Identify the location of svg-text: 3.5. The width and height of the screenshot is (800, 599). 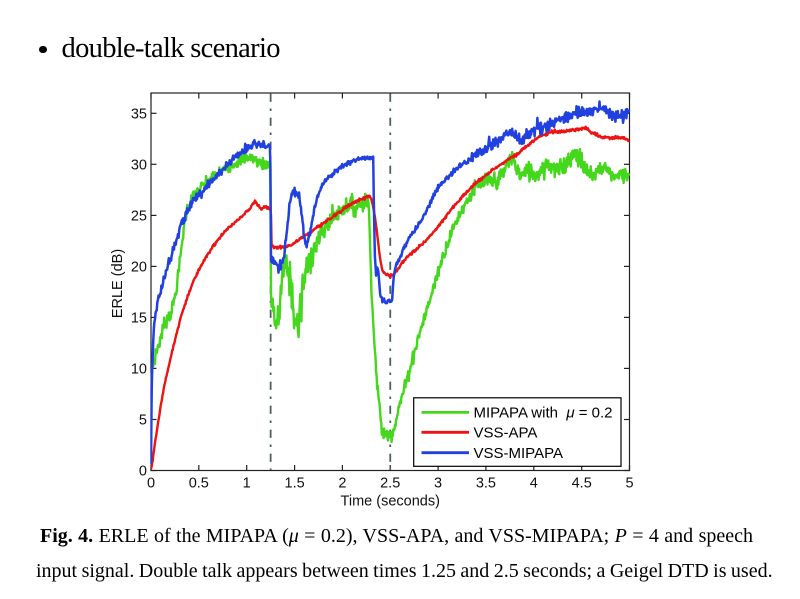
(486, 484).